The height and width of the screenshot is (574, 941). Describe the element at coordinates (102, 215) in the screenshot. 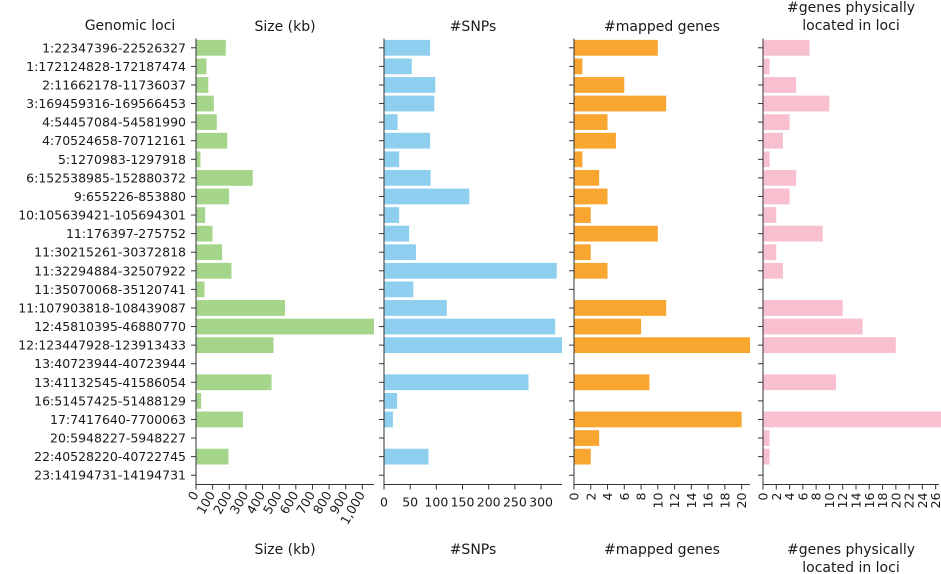

I see `locus-label: 10:105639421-105694301` at that location.